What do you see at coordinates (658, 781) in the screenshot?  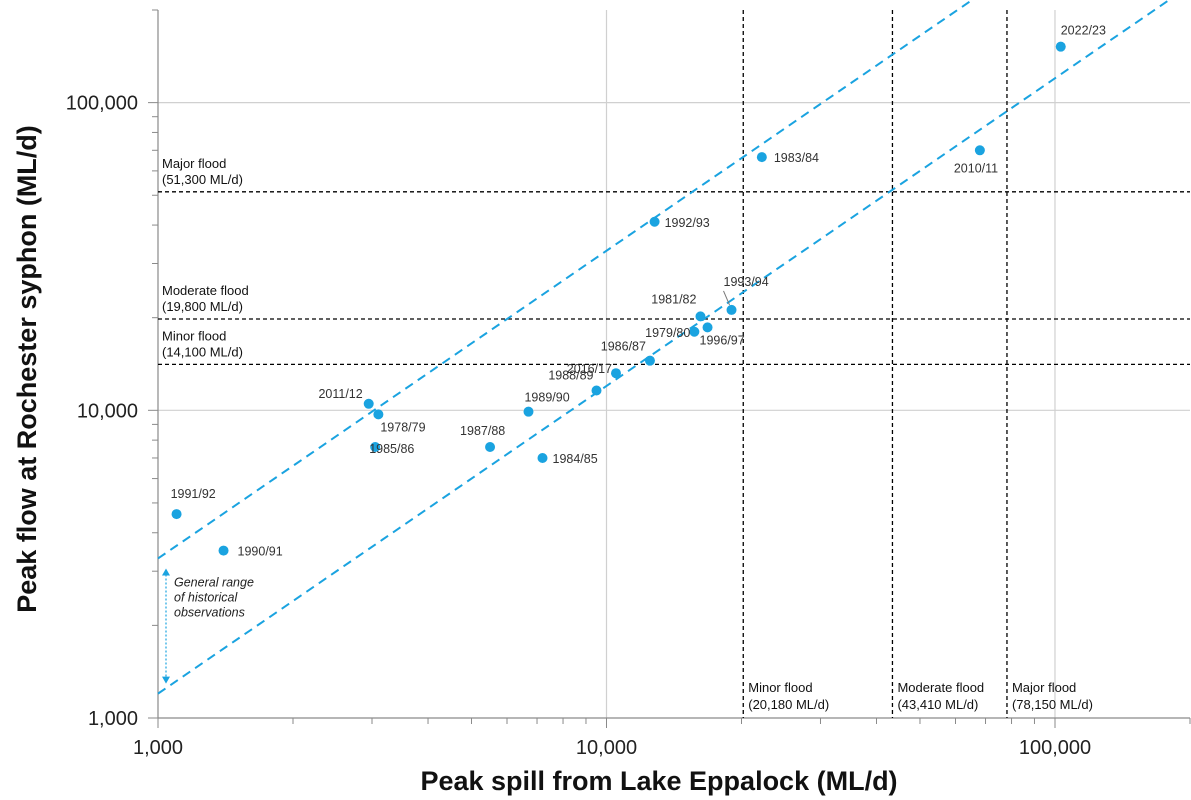 I see `x-axis-title: Peak spill from Lake Eppalock (ML/d)` at bounding box center [658, 781].